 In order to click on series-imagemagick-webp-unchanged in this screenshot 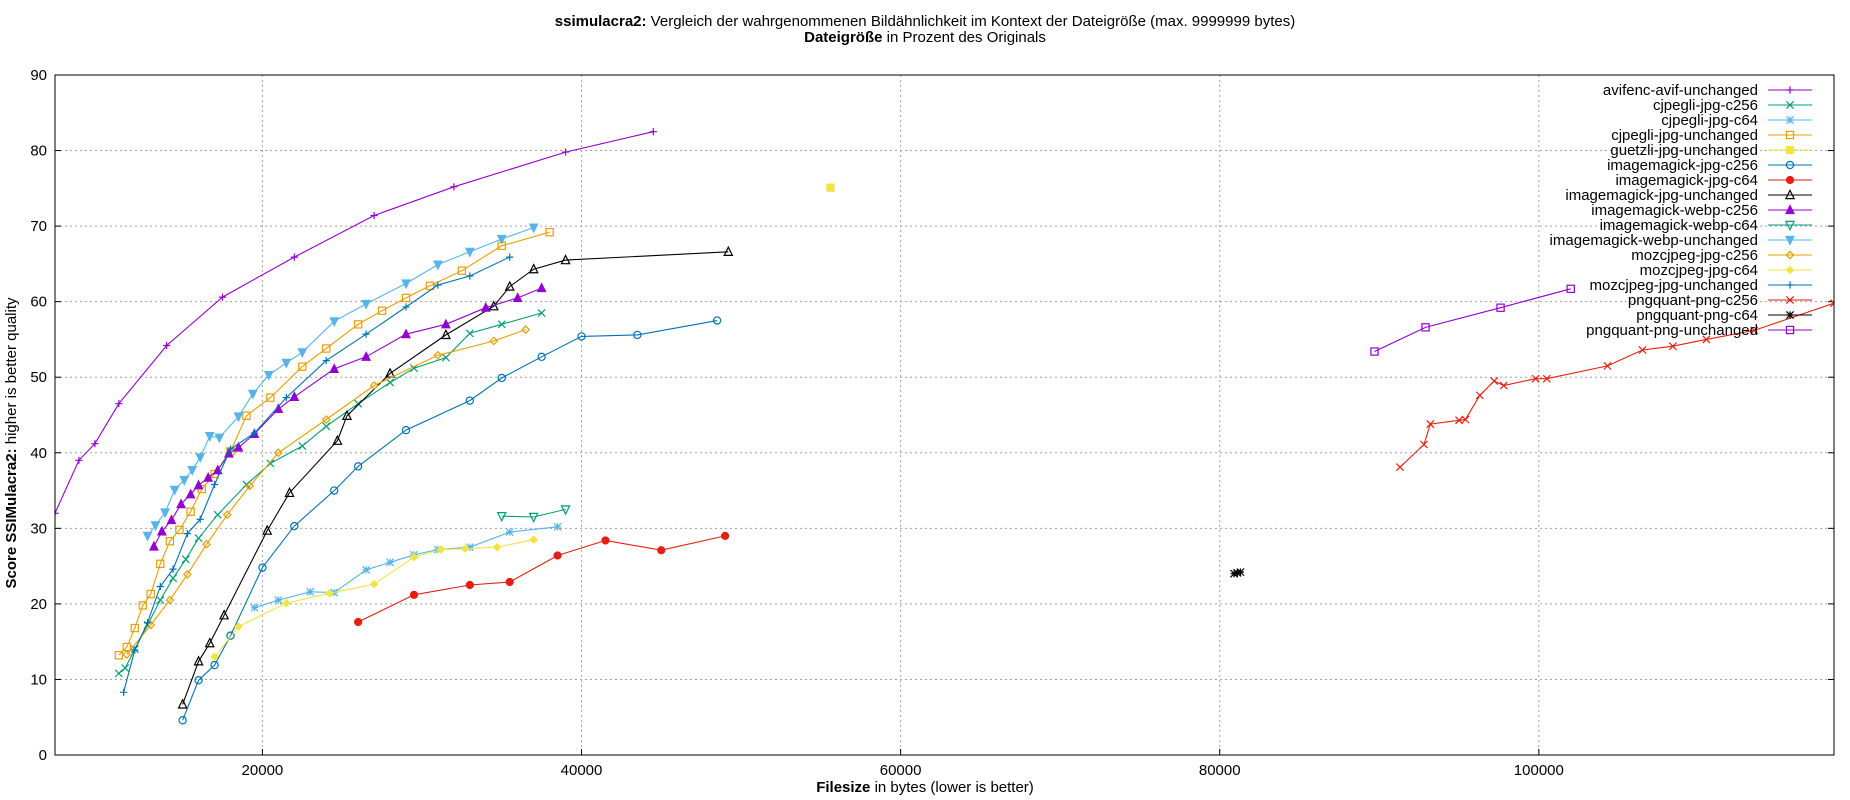, I will do `click(340, 382)`.